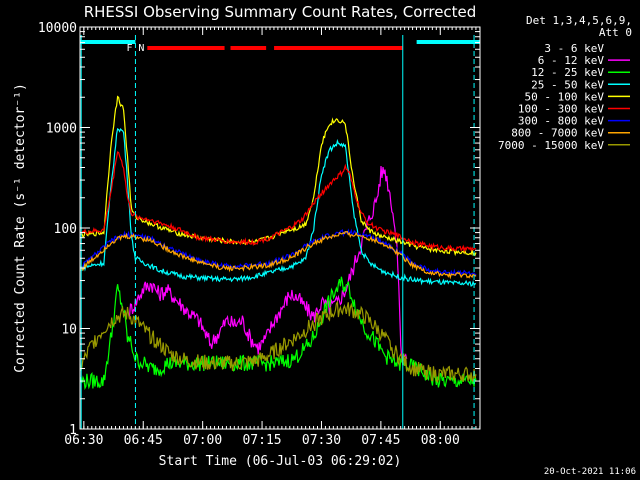 Image resolution: width=640 pixels, height=480 pixels. I want to click on x-tick-label: 07:15, so click(261, 440).